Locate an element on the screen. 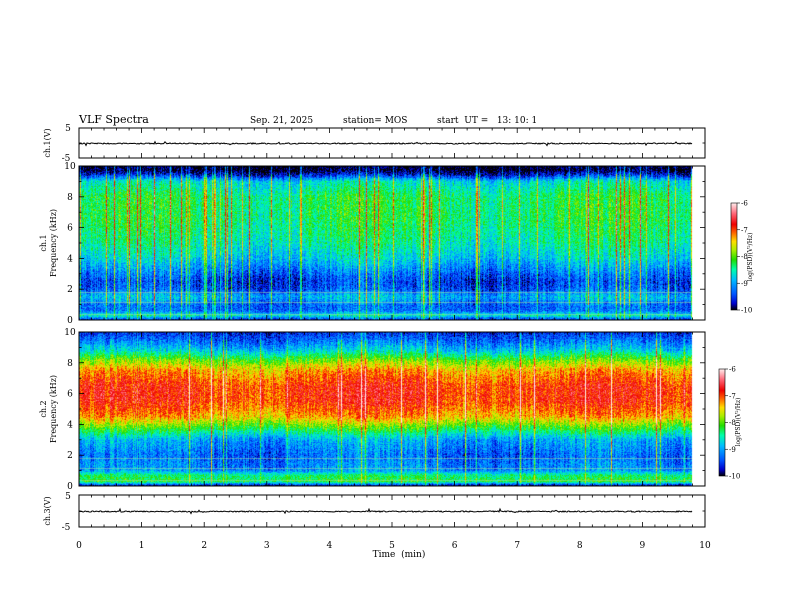 Image resolution: width=792 pixels, height=612 pixels. ch3-ytick-bottom: -5 is located at coordinates (66, 528).